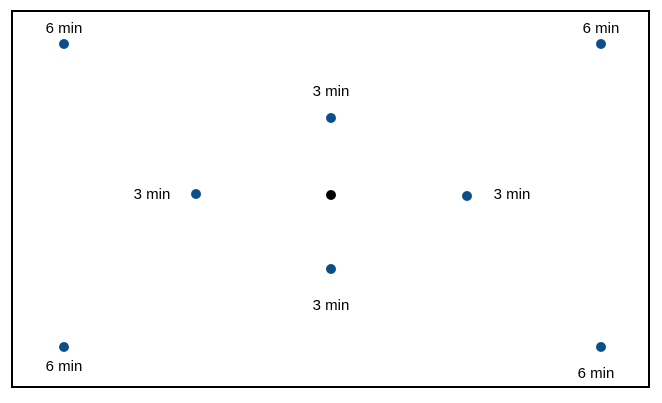 The height and width of the screenshot is (403, 662). What do you see at coordinates (64, 366) in the screenshot?
I see `point-bottom-left-label: 6 min` at bounding box center [64, 366].